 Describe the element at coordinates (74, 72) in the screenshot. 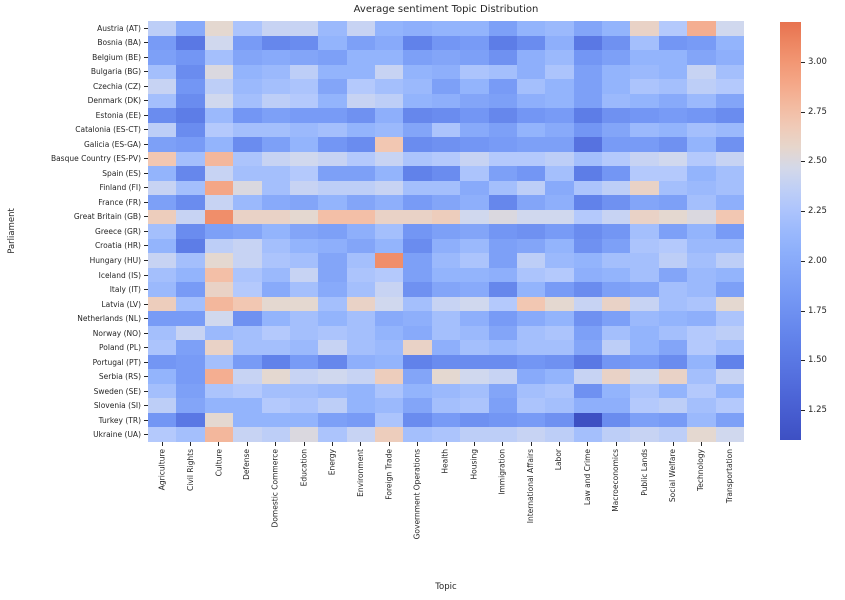

I see `y-tick-row: Bulgaria (BG)` at that location.